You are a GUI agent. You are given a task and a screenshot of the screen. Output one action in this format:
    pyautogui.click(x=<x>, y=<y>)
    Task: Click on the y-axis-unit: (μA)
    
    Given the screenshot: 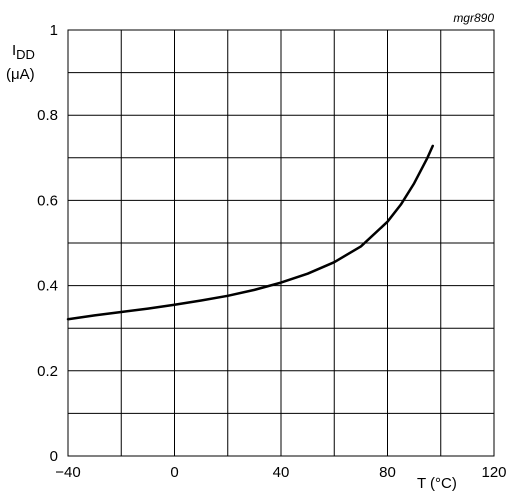 What is the action you would take?
    pyautogui.click(x=20, y=74)
    